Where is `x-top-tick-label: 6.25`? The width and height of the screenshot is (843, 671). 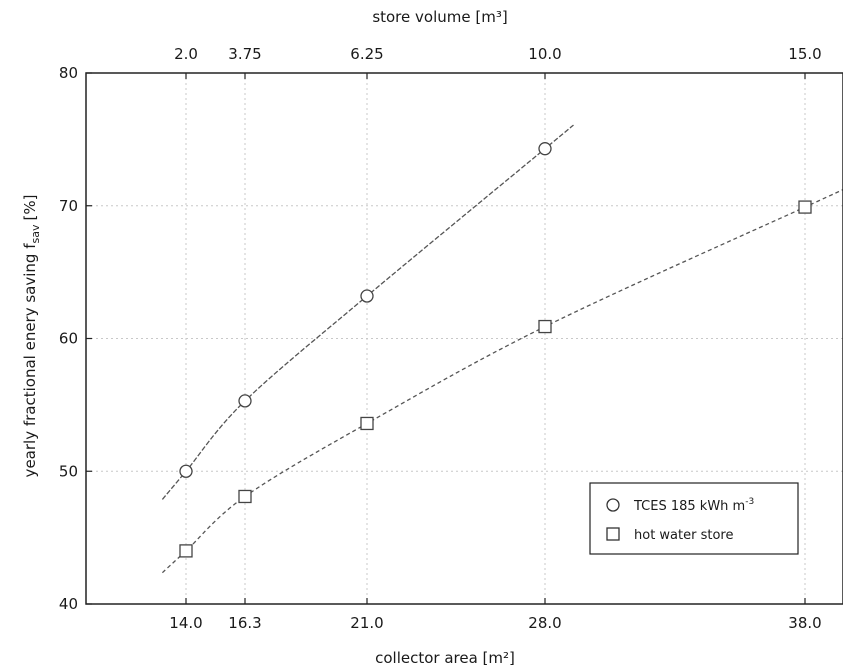
x-top-tick-label: 6.25 is located at coordinates (366, 54).